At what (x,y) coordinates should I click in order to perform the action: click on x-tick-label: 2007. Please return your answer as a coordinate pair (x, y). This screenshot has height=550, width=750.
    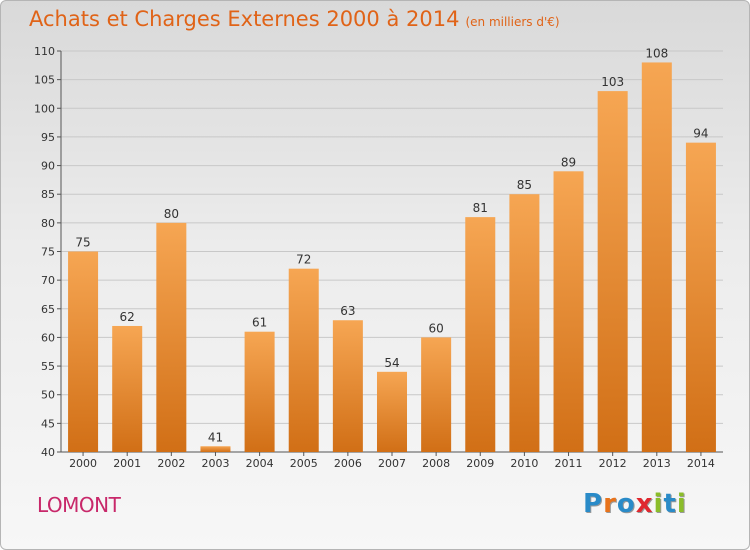
    Looking at the image, I should click on (392, 463).